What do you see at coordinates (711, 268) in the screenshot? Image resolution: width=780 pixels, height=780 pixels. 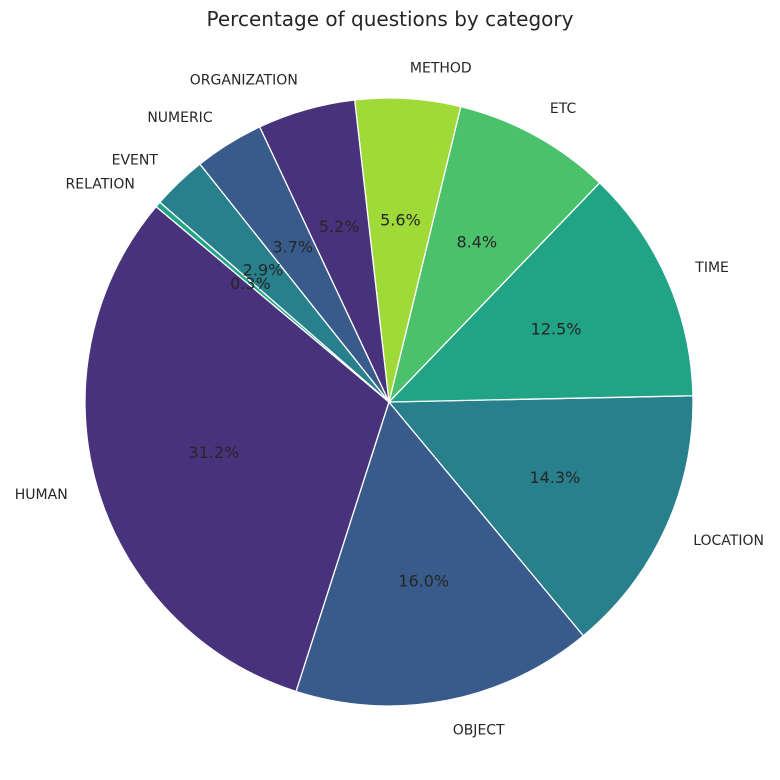 I see `category-label-time: TIME` at bounding box center [711, 268].